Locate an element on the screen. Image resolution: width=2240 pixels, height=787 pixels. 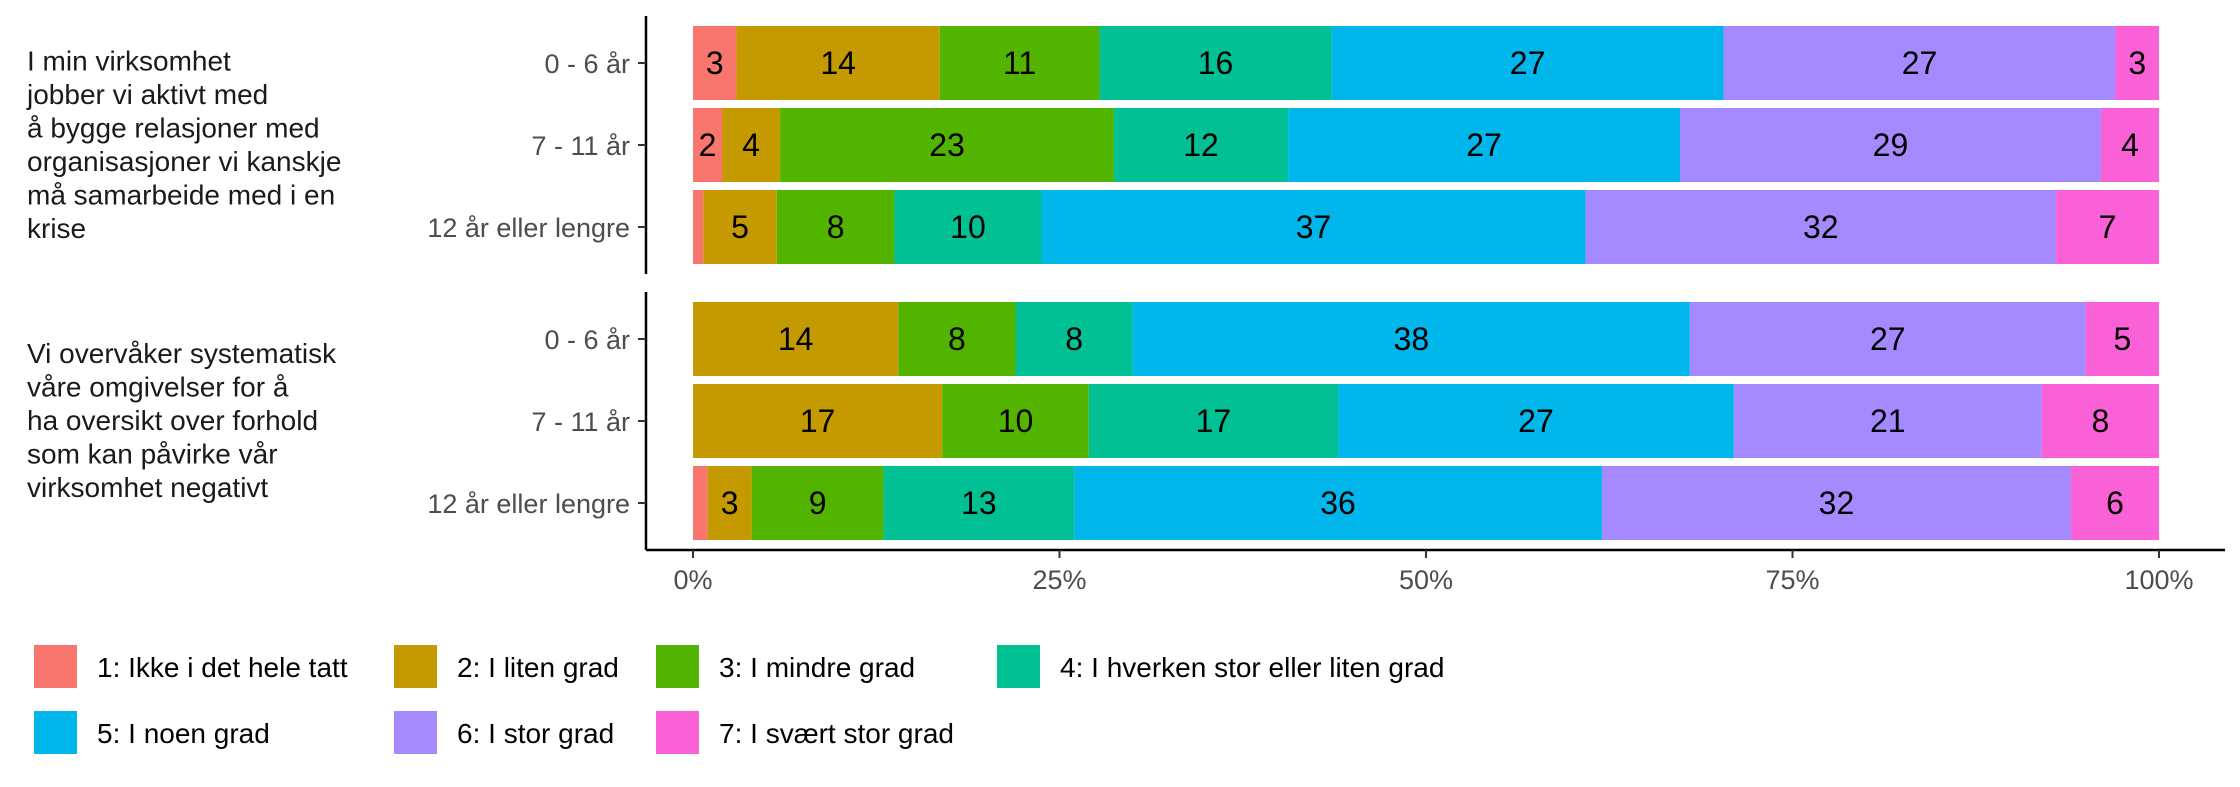
panel-label-line: ha oversikt over forhold is located at coordinates (172, 420).